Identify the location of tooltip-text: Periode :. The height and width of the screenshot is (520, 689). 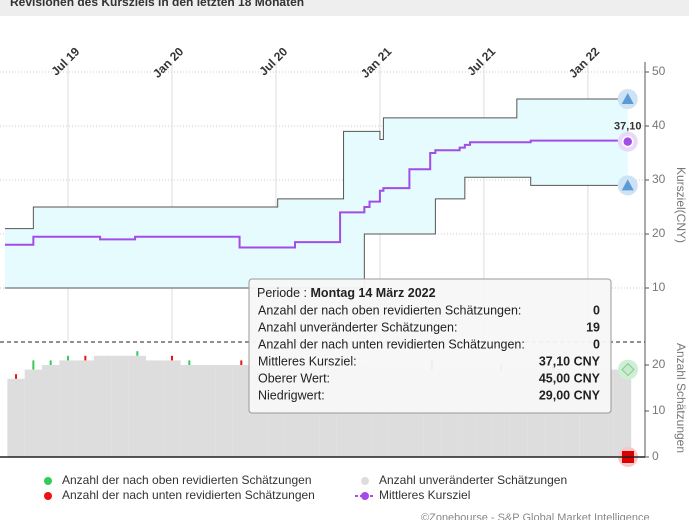
(284, 293).